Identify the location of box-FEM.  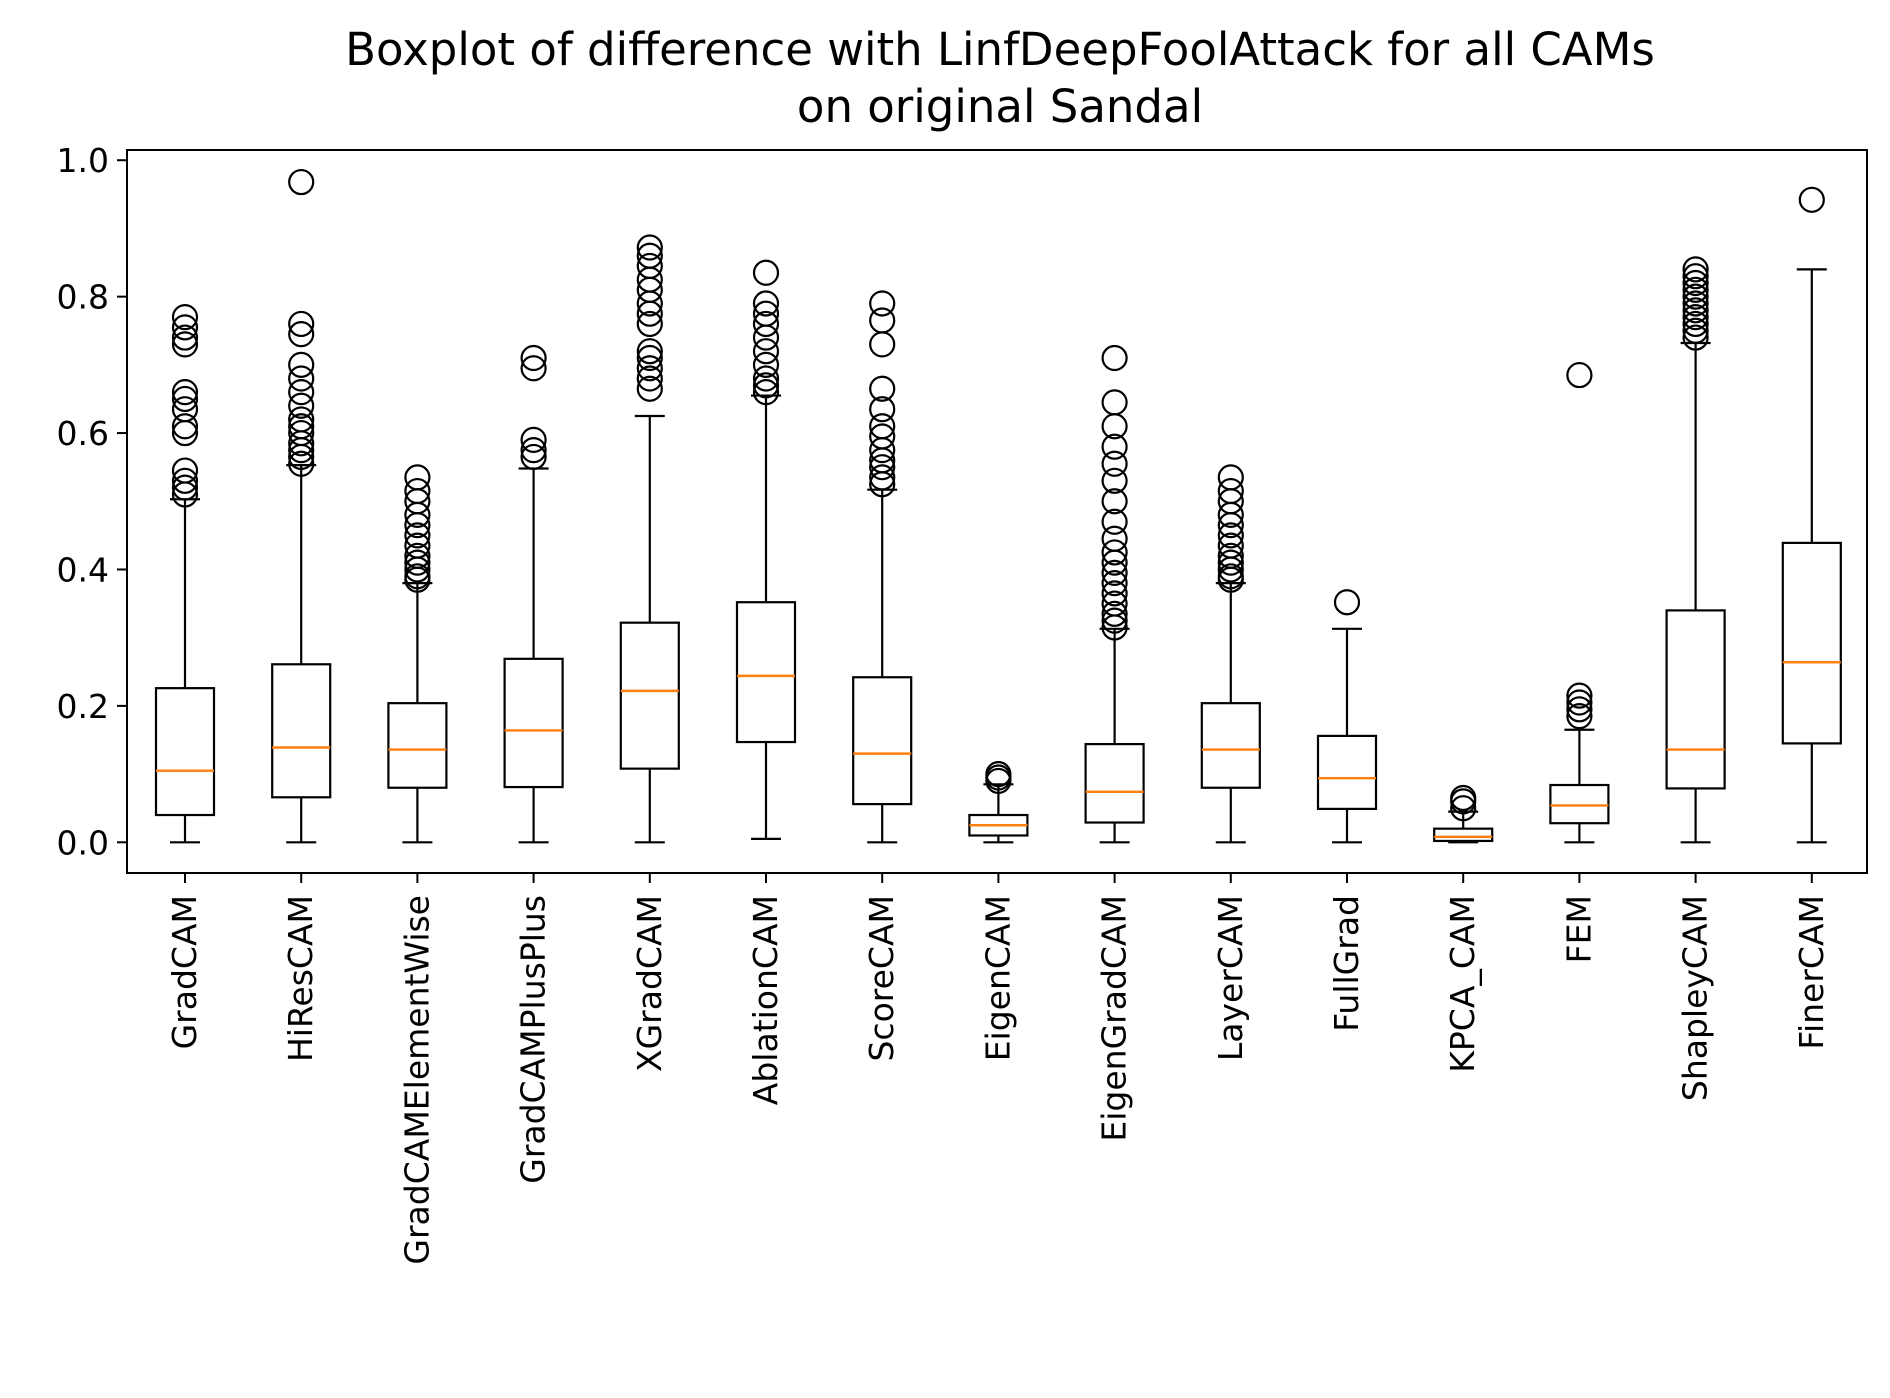
(1579, 602).